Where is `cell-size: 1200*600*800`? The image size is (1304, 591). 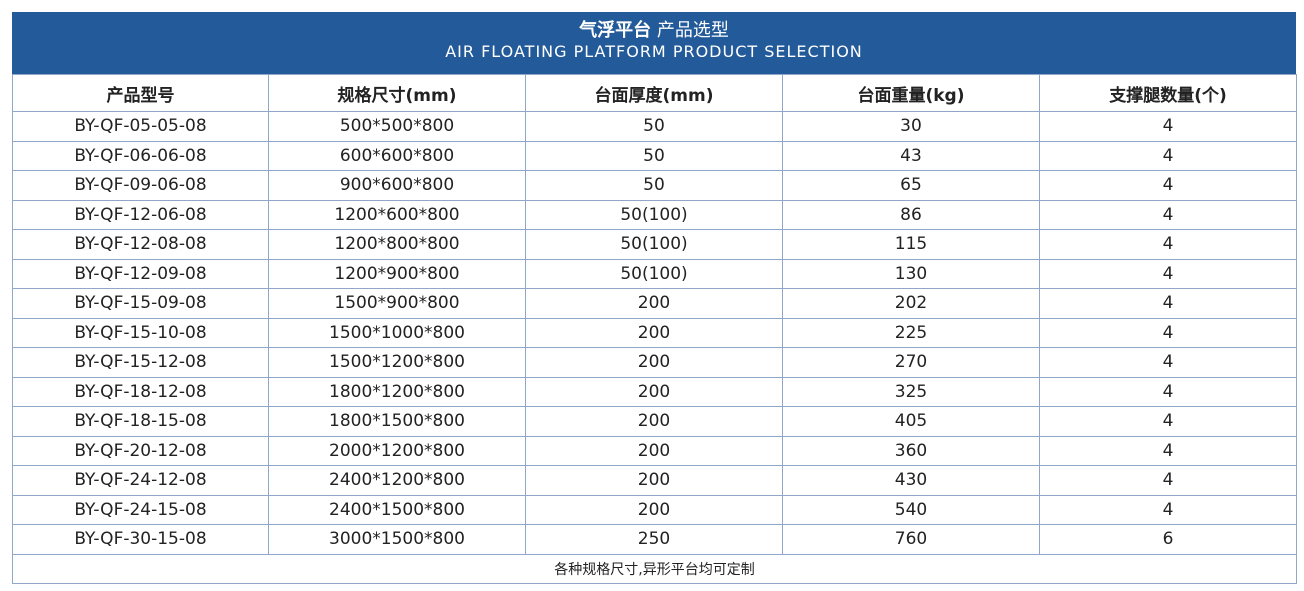
cell-size: 1200*600*800 is located at coordinates (397, 214).